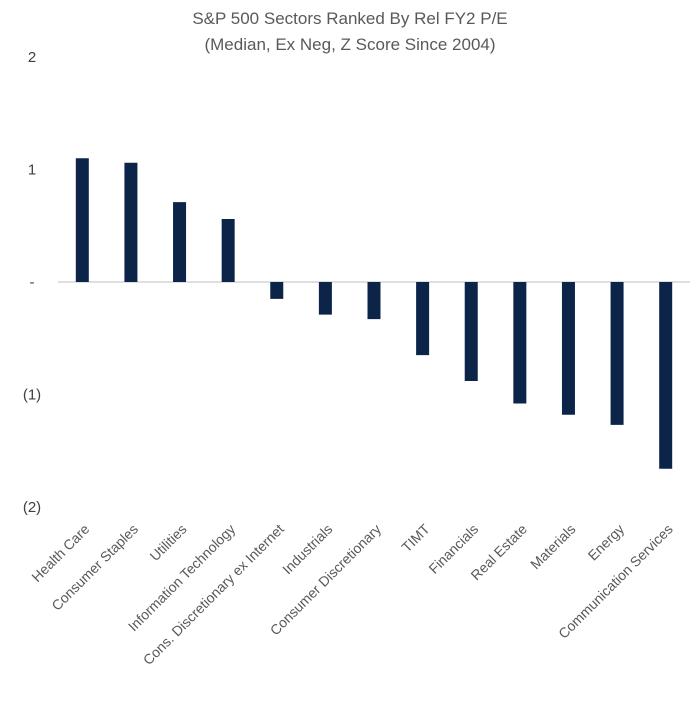 The image size is (700, 704). What do you see at coordinates (552, 546) in the screenshot?
I see `x-tick-label: Materials` at bounding box center [552, 546].